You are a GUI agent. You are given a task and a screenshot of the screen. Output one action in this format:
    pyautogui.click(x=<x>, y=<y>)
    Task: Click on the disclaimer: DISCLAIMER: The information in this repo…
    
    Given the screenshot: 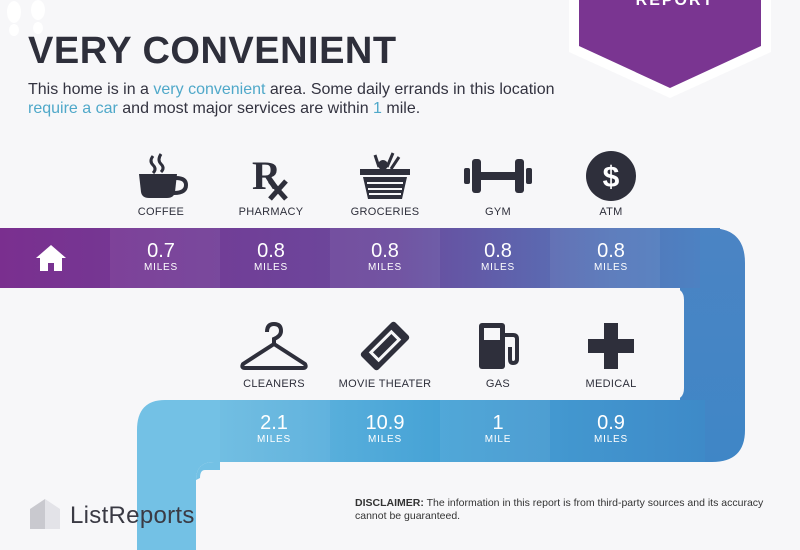 What is the action you would take?
    pyautogui.click(x=559, y=509)
    